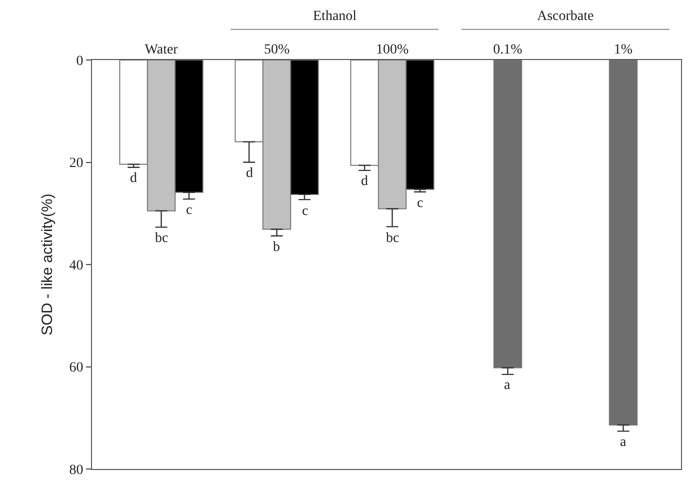 The image size is (689, 483). What do you see at coordinates (335, 16) in the screenshot?
I see `text: Ethanol` at bounding box center [335, 16].